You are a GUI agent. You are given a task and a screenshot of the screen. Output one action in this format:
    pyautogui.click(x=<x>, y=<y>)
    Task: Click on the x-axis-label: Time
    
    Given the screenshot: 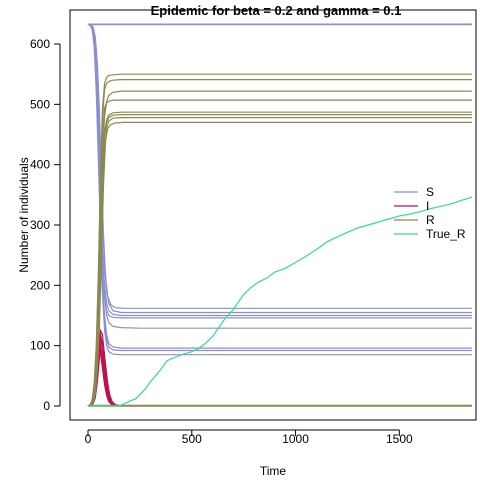 What is the action you would take?
    pyautogui.click(x=273, y=471)
    